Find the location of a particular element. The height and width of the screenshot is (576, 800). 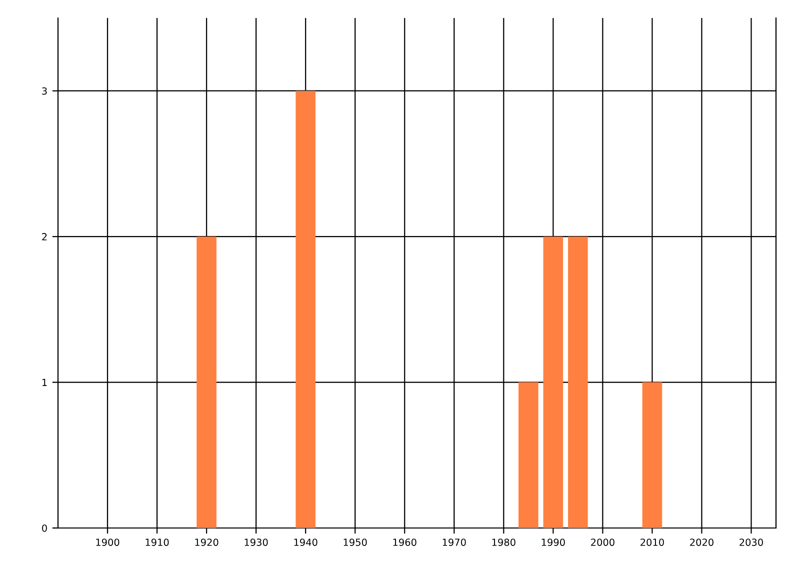

x-tick-label: 1900 is located at coordinates (108, 542).